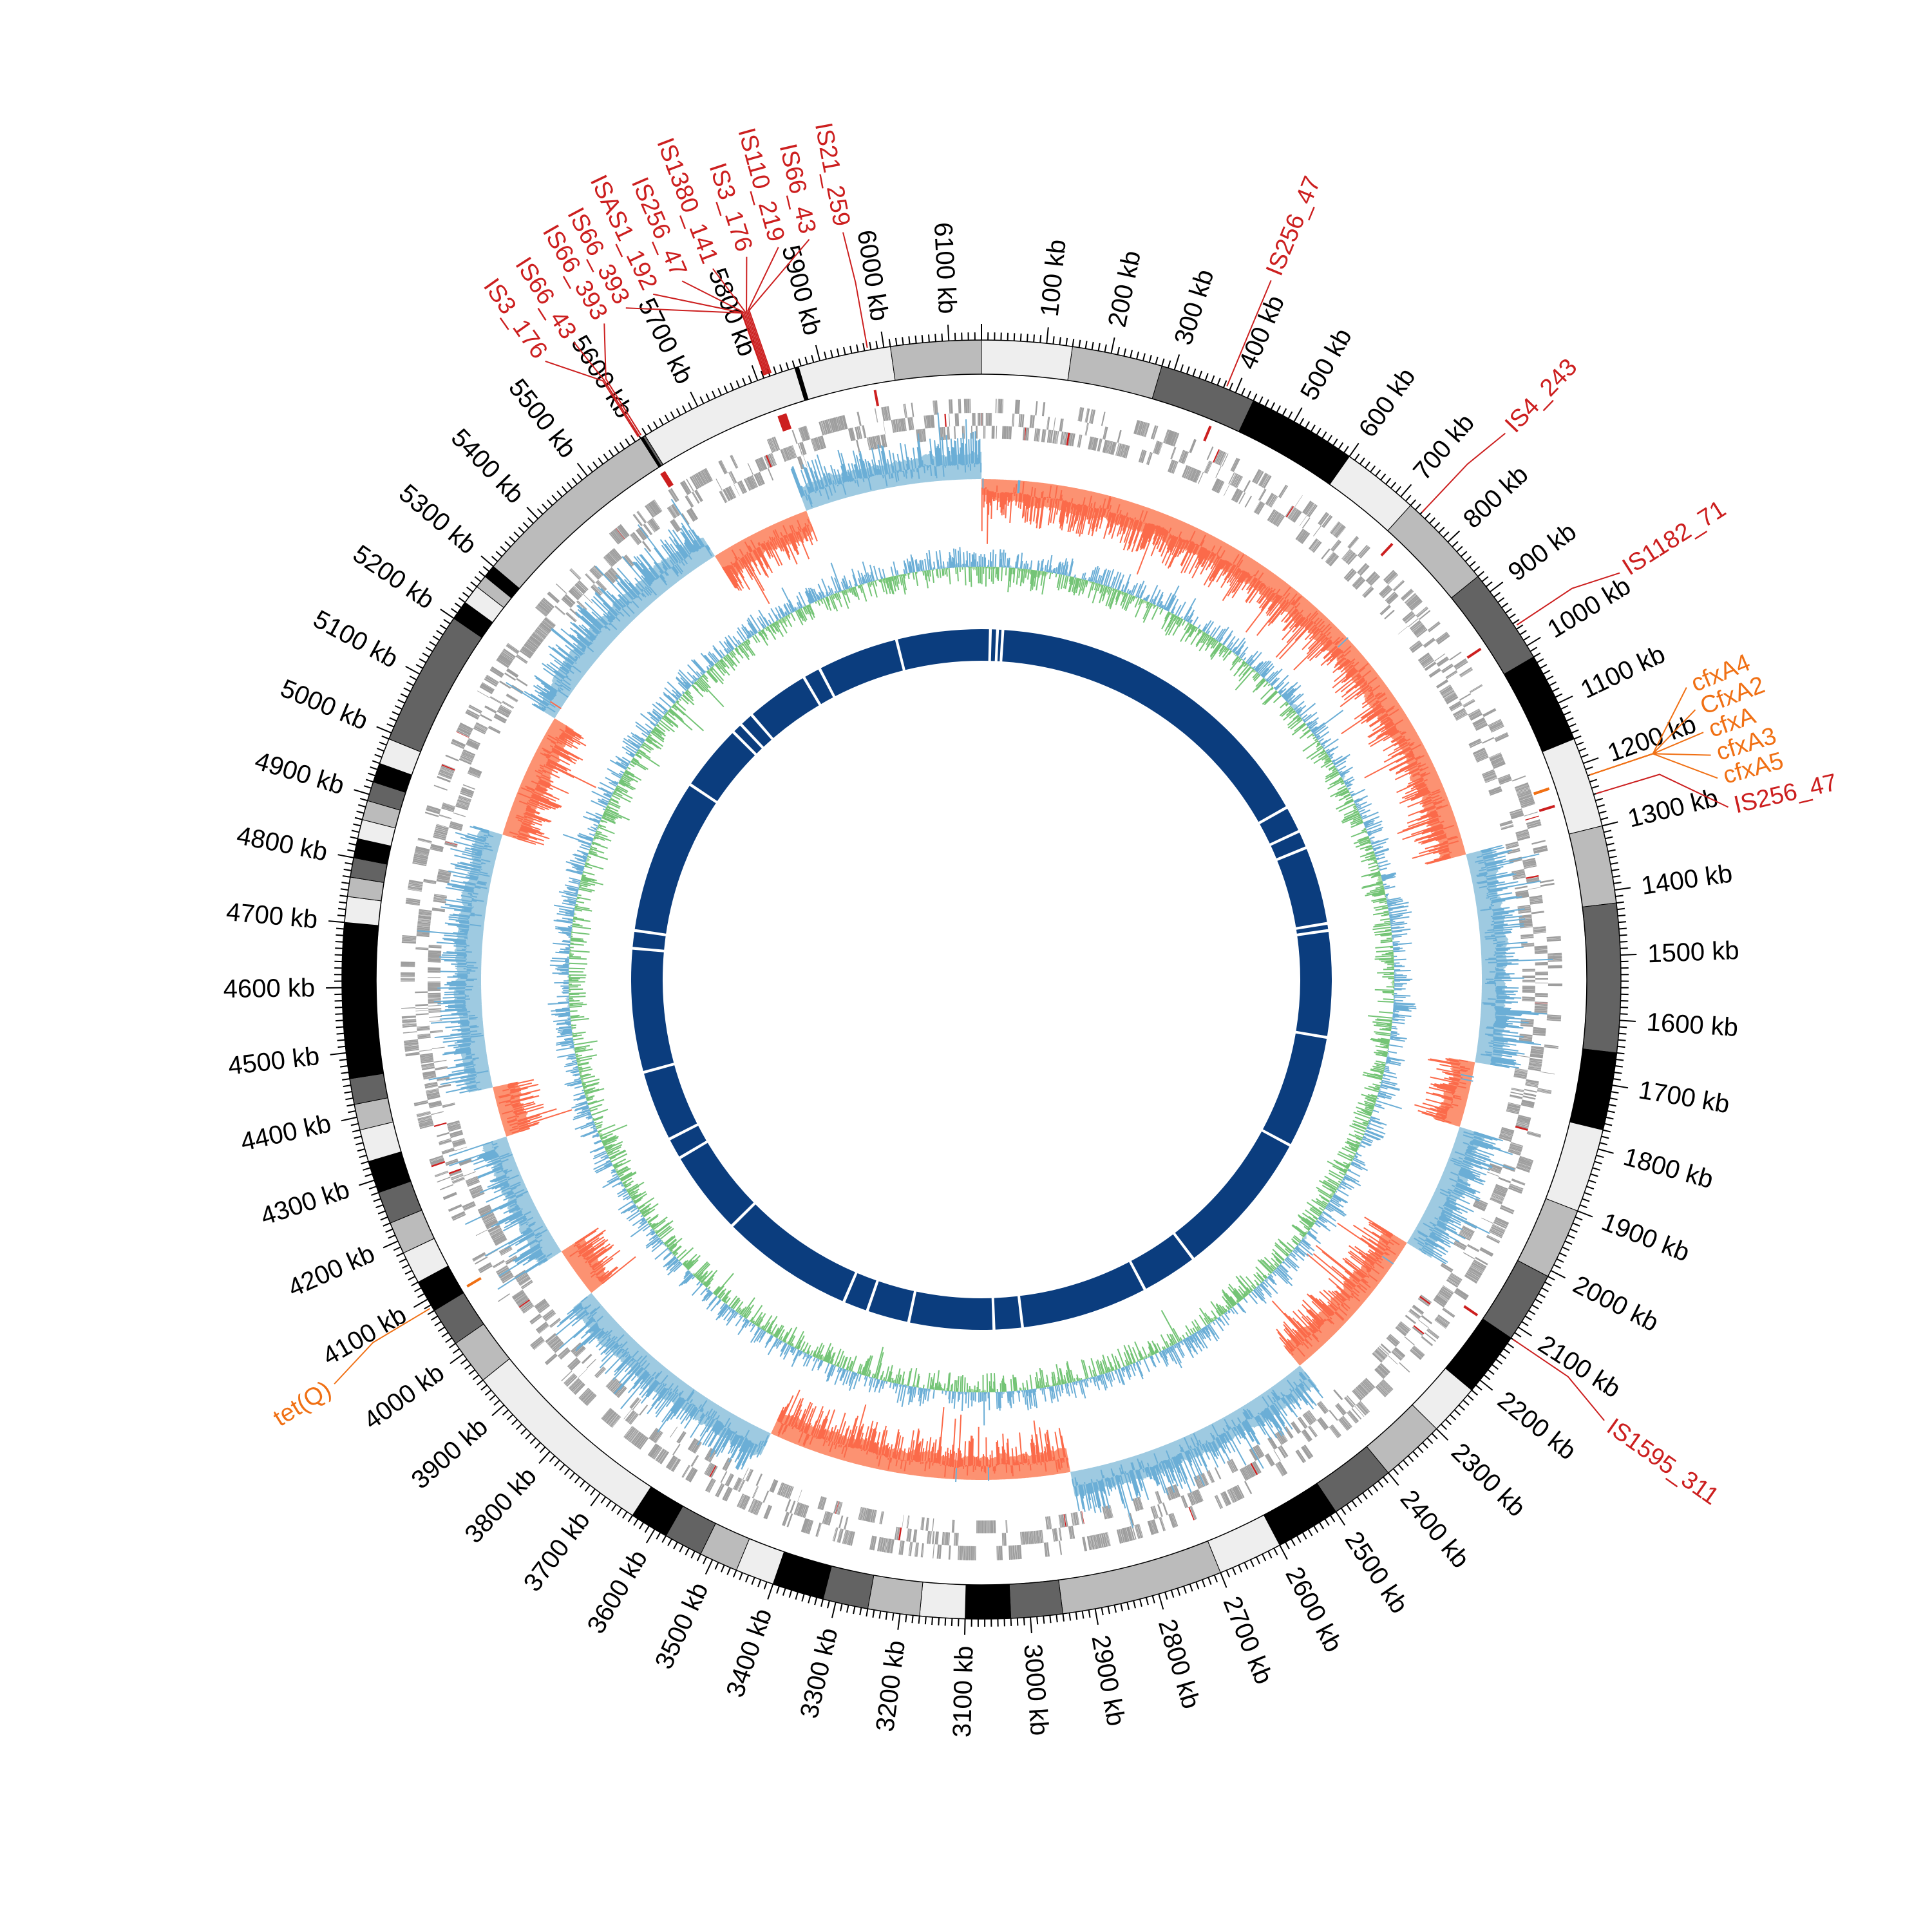  I want to click on tick-label: 3600 kb, so click(618, 1591).